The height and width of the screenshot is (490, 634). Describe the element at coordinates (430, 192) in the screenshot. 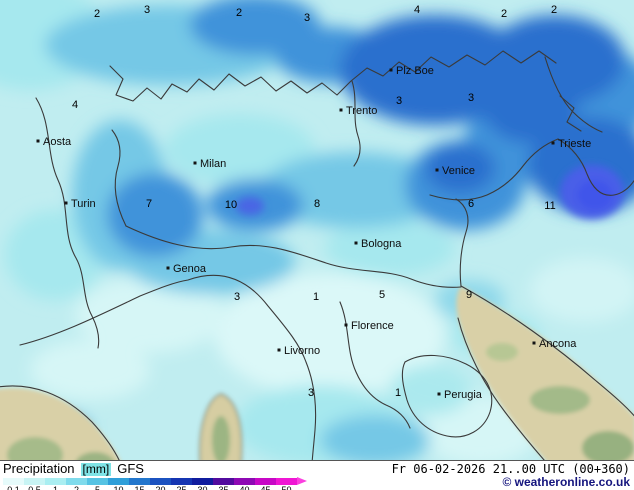

I see `precip-max-layer` at that location.